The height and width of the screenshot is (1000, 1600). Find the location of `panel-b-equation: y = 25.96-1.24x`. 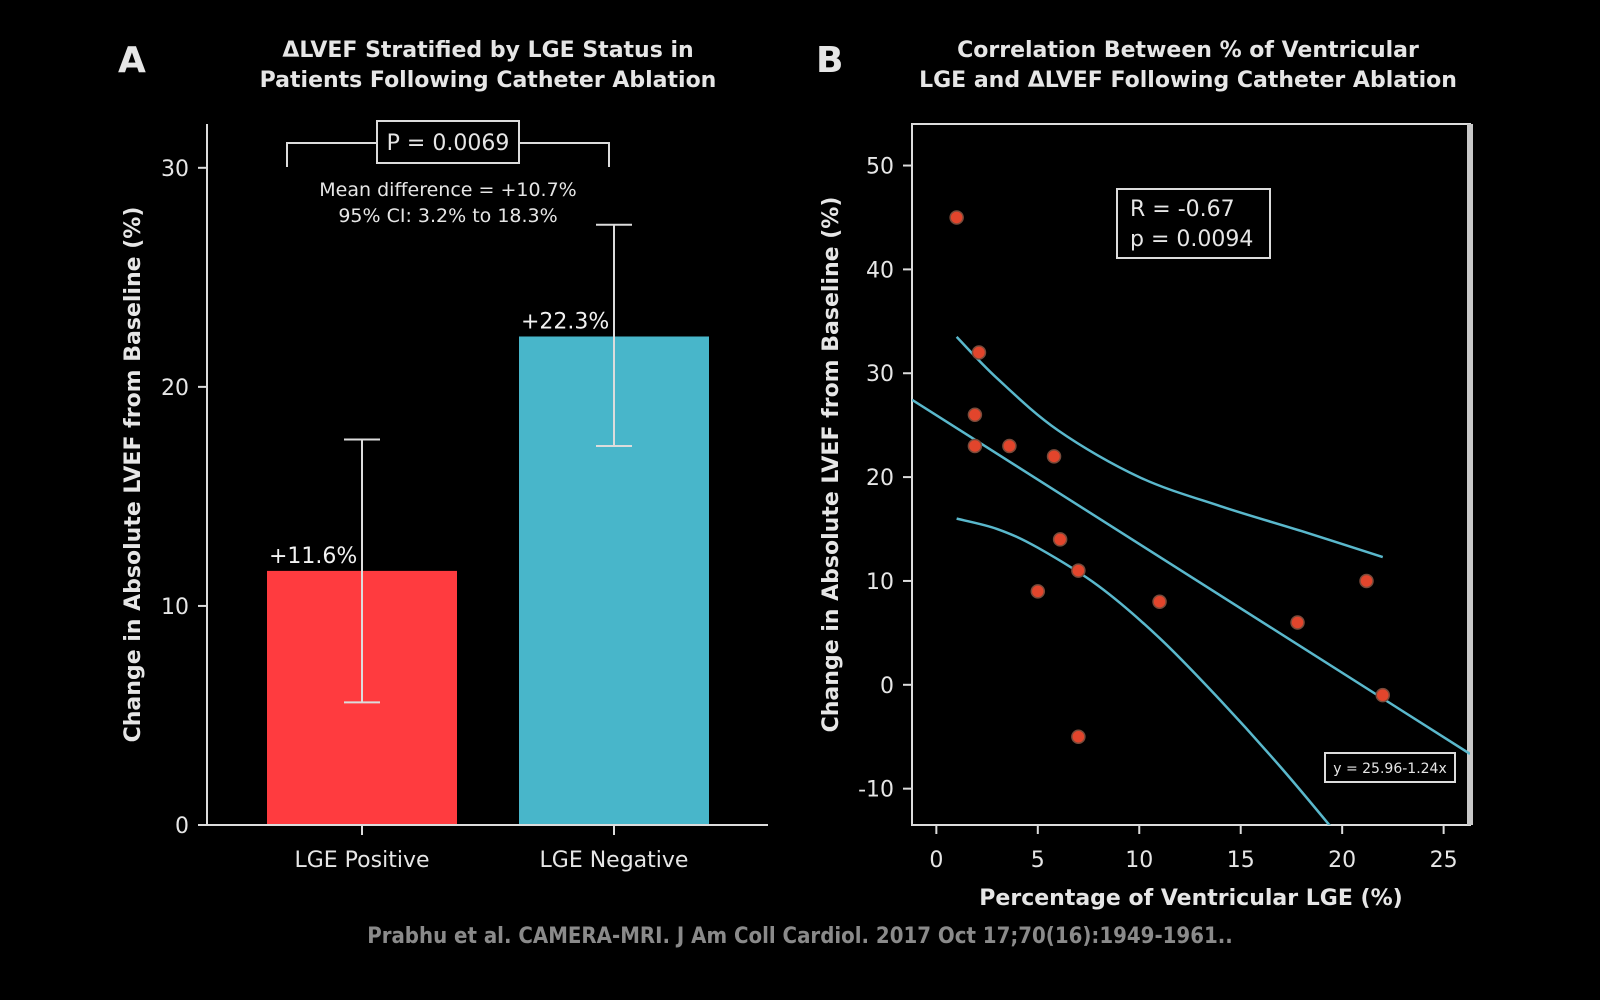

panel-b-equation: y = 25.96-1.24x is located at coordinates (1390, 769).